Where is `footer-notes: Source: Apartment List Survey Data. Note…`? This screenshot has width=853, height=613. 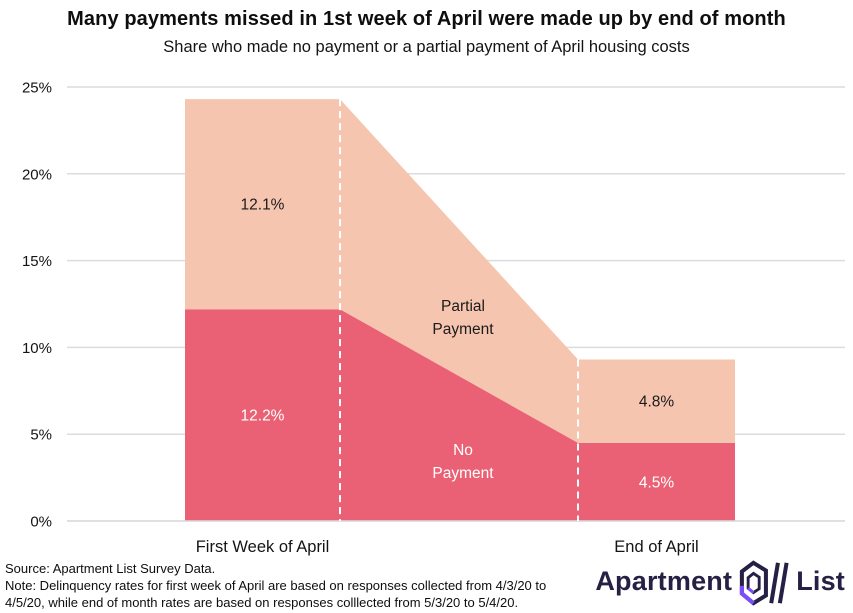 footer-notes: Source: Apartment List Survey Data. Note… is located at coordinates (288, 585).